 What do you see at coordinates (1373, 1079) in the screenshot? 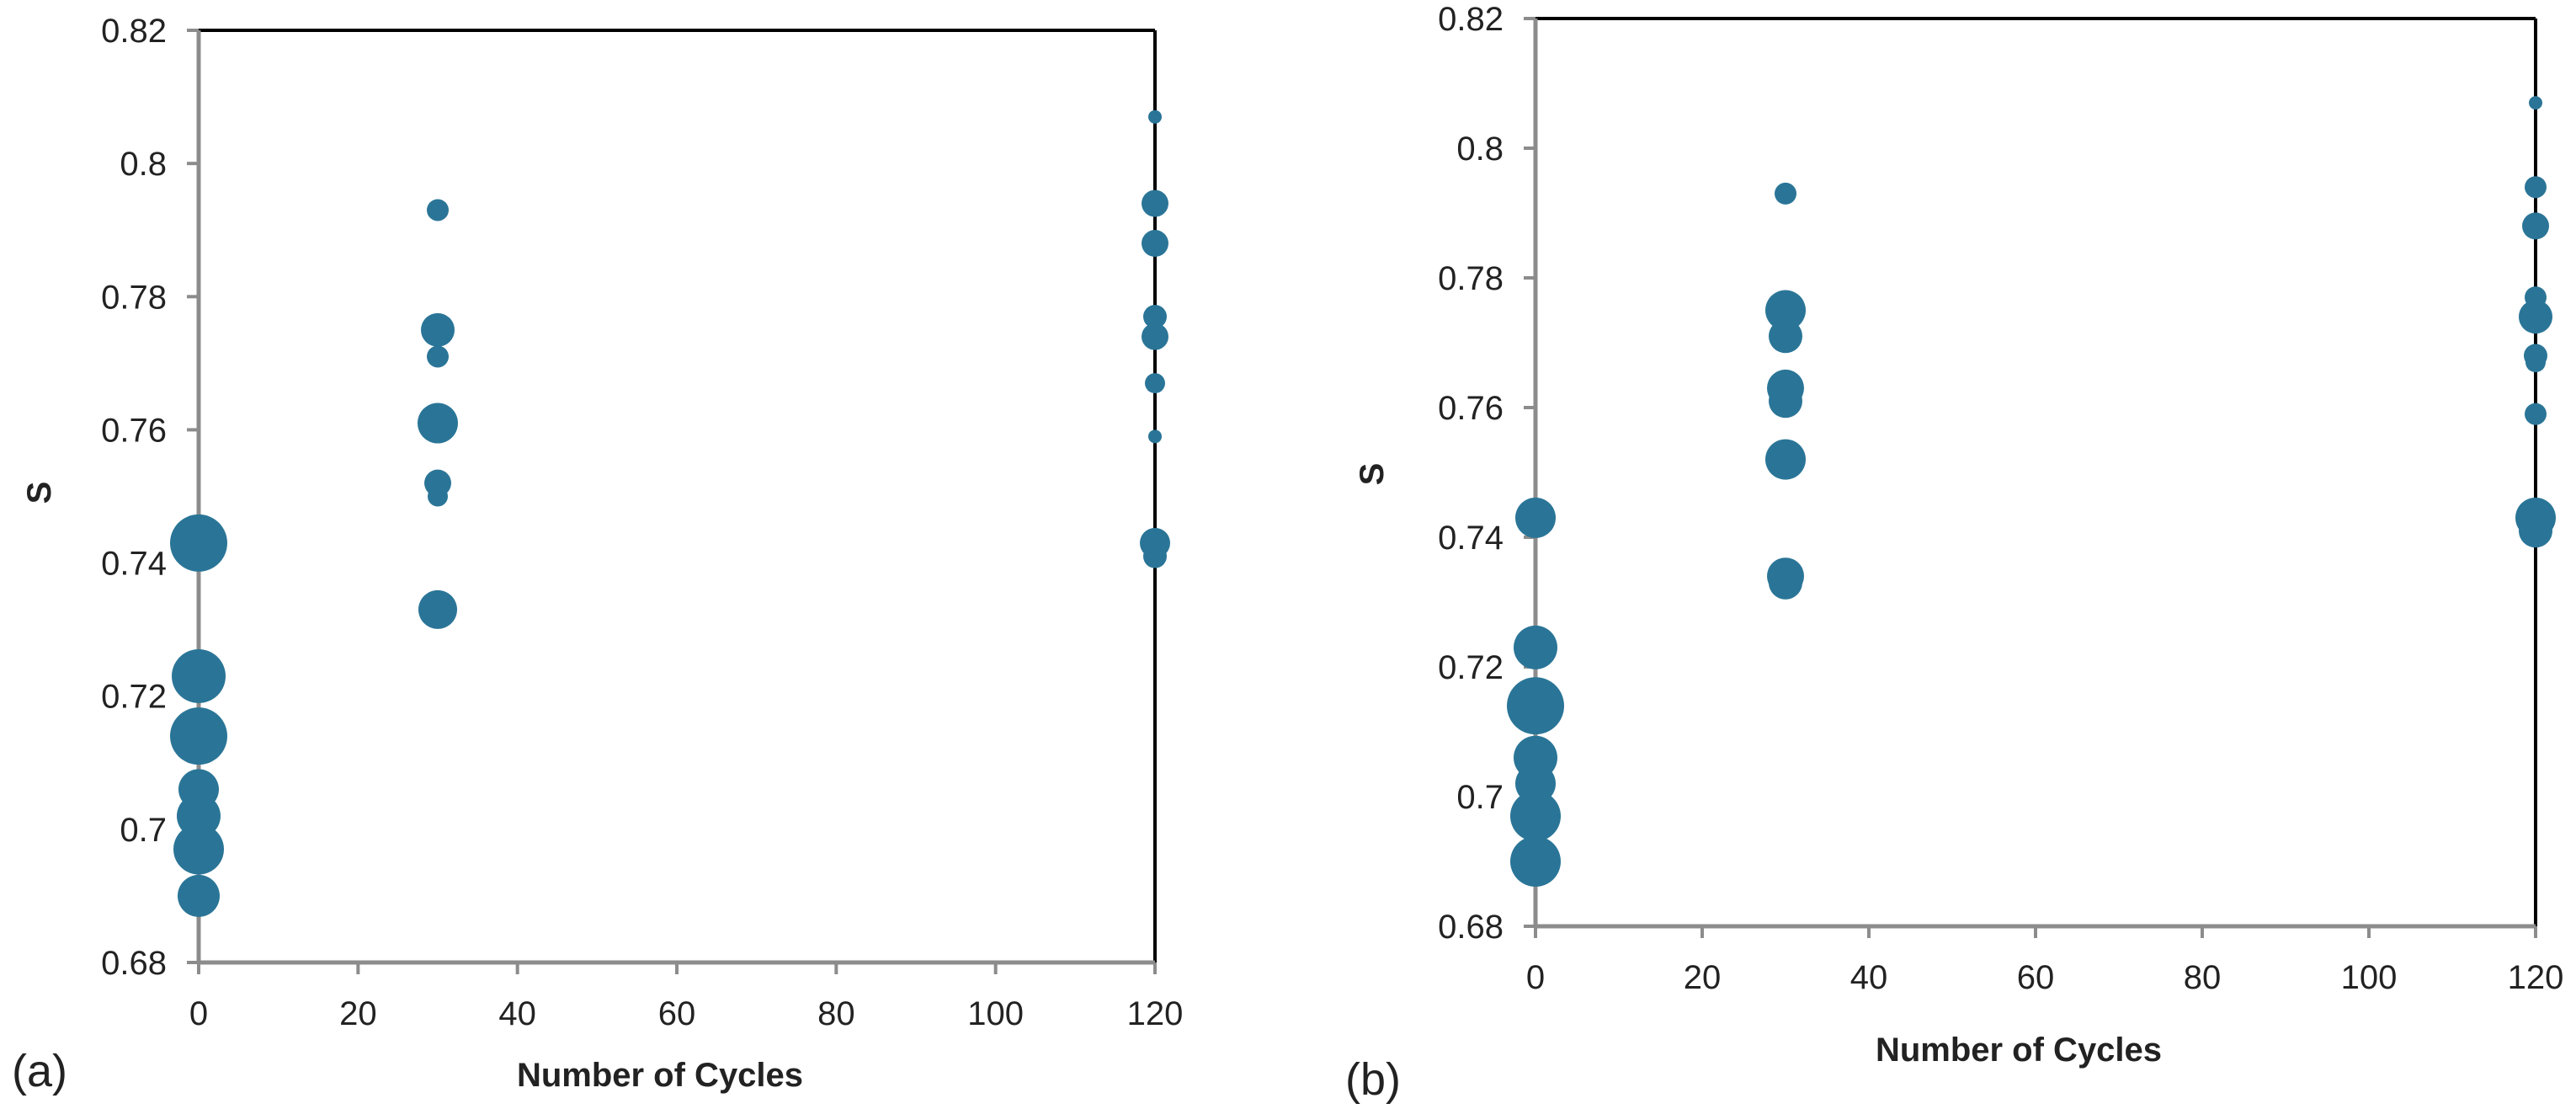
I see `panel-label: (b)` at bounding box center [1373, 1079].